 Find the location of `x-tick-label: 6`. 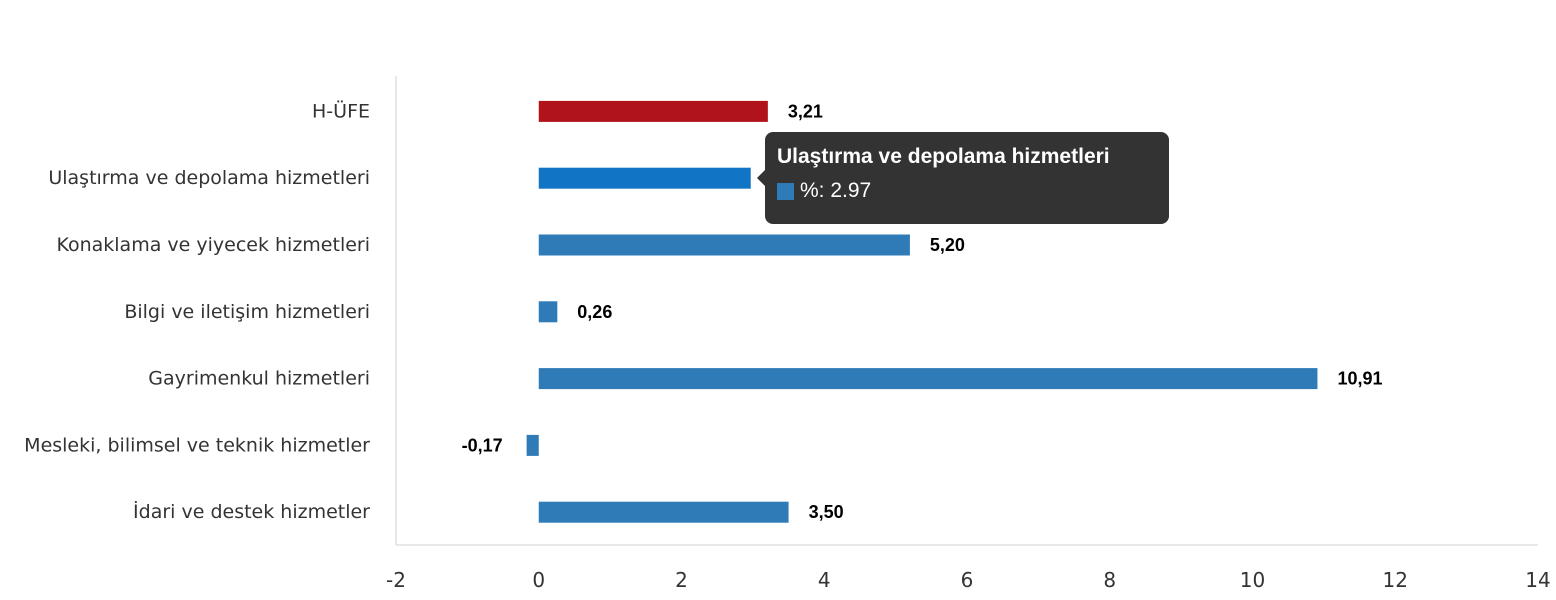

x-tick-label: 6 is located at coordinates (967, 580).